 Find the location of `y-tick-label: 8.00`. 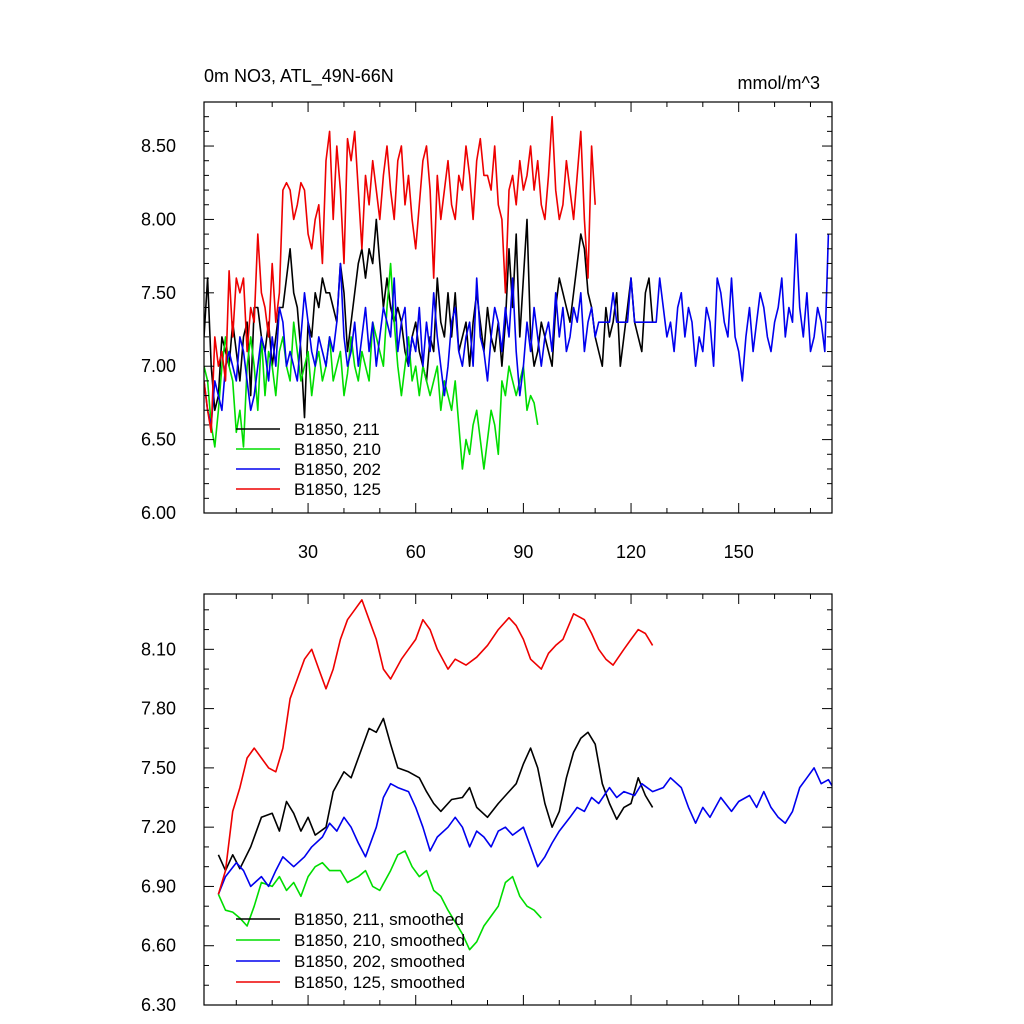

y-tick-label: 8.00 is located at coordinates (158, 219).